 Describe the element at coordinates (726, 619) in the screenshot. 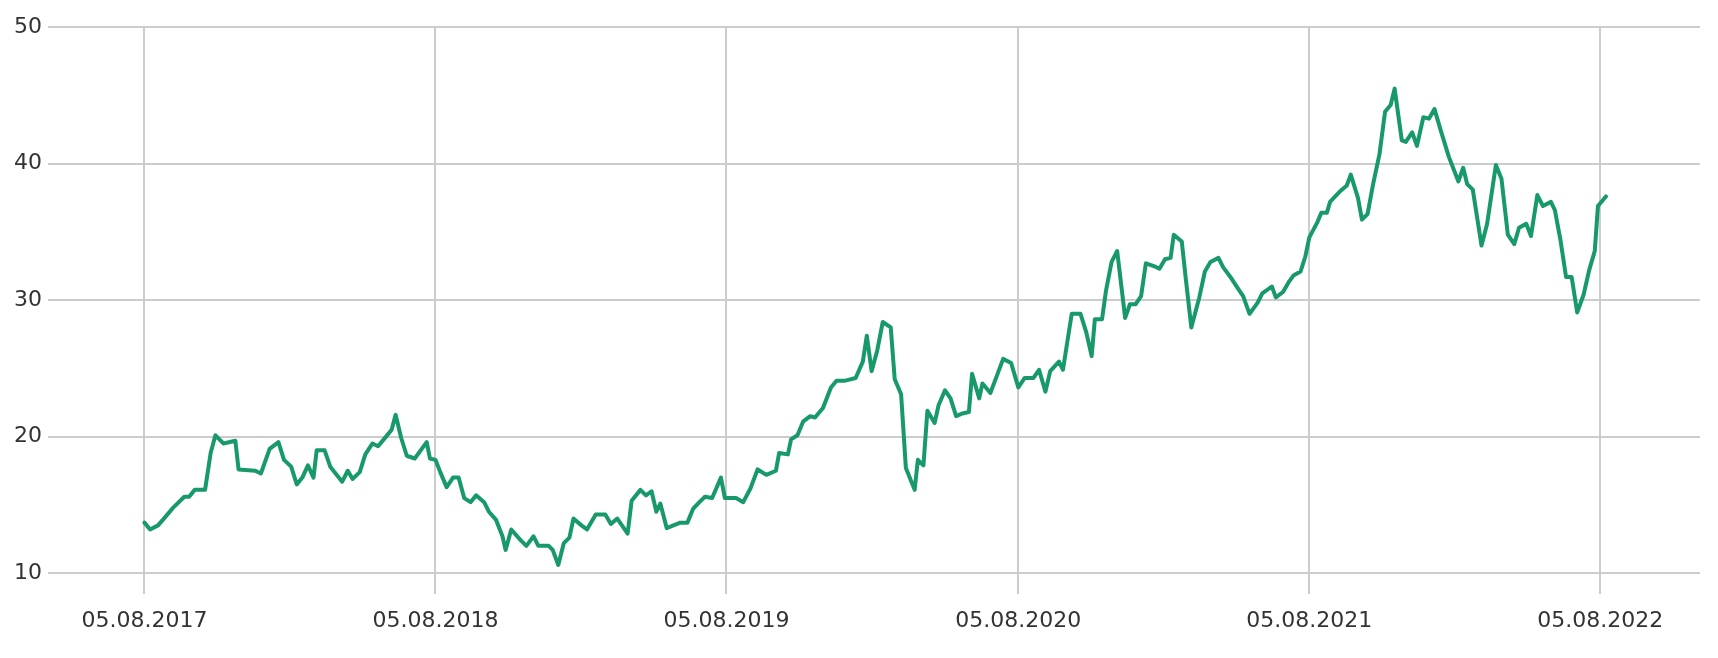

I see `x-tick-label: 05.08.2019` at that location.